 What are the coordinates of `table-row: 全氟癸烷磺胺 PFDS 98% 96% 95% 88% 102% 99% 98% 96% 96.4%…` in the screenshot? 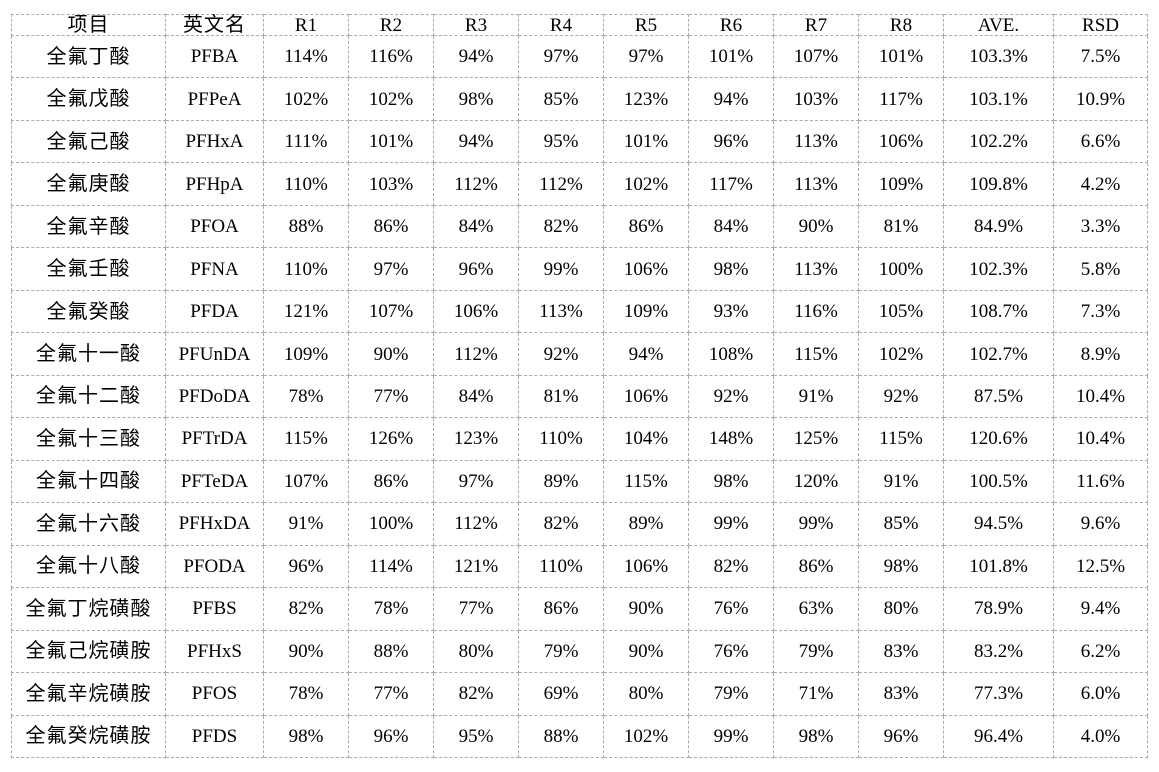 It's located at (579, 736).